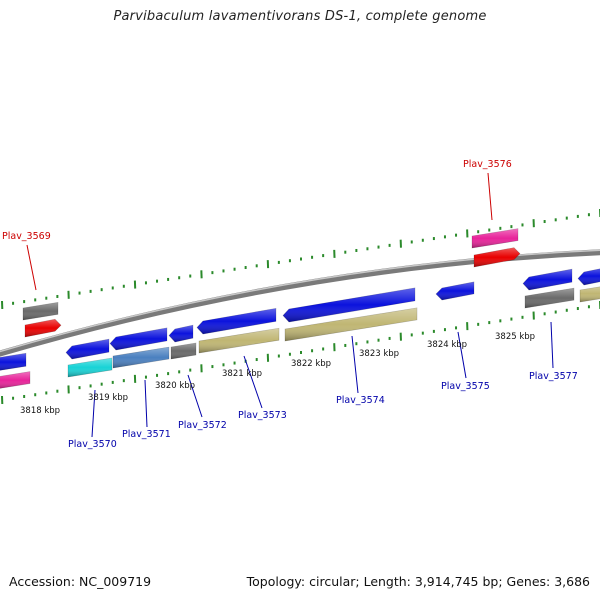 This screenshot has width=600, height=600. I want to click on kbp-label: 3821 kbp, so click(242, 374).